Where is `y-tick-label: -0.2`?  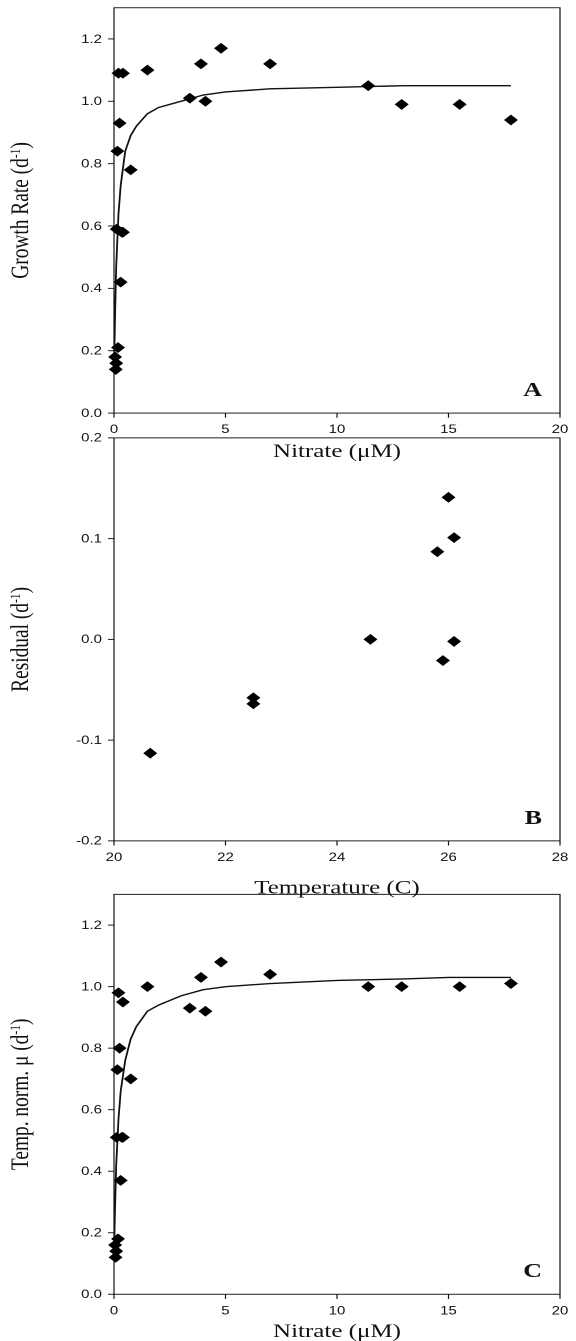 y-tick-label: -0.2 is located at coordinates (89, 840).